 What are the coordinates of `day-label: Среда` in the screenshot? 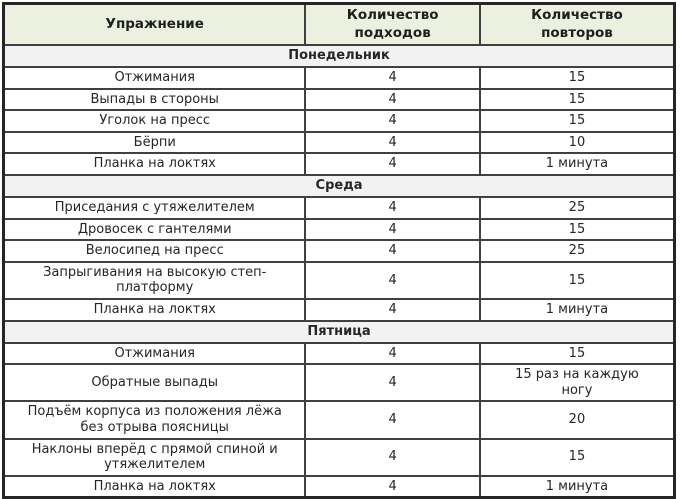 It's located at (339, 186).